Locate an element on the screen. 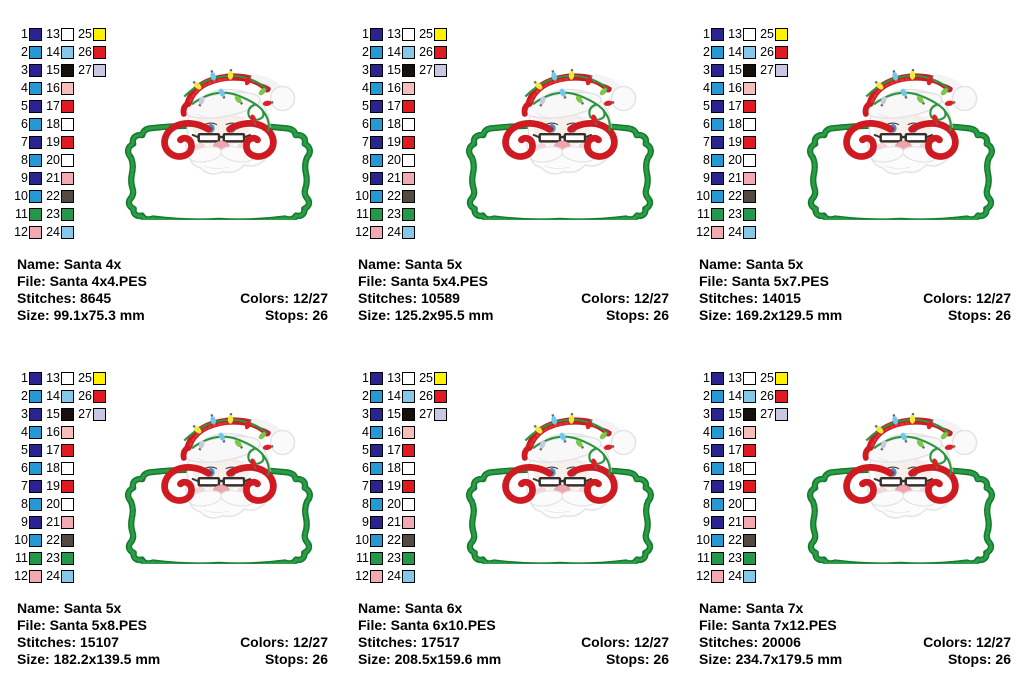 This screenshot has width=1024, height=688. design-file: Santa 7x12.PES is located at coordinates (784, 625).